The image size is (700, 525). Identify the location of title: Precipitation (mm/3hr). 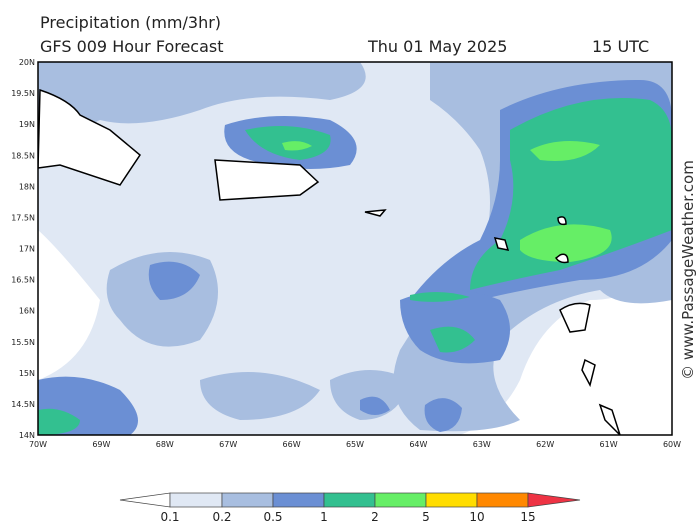
(130, 22).